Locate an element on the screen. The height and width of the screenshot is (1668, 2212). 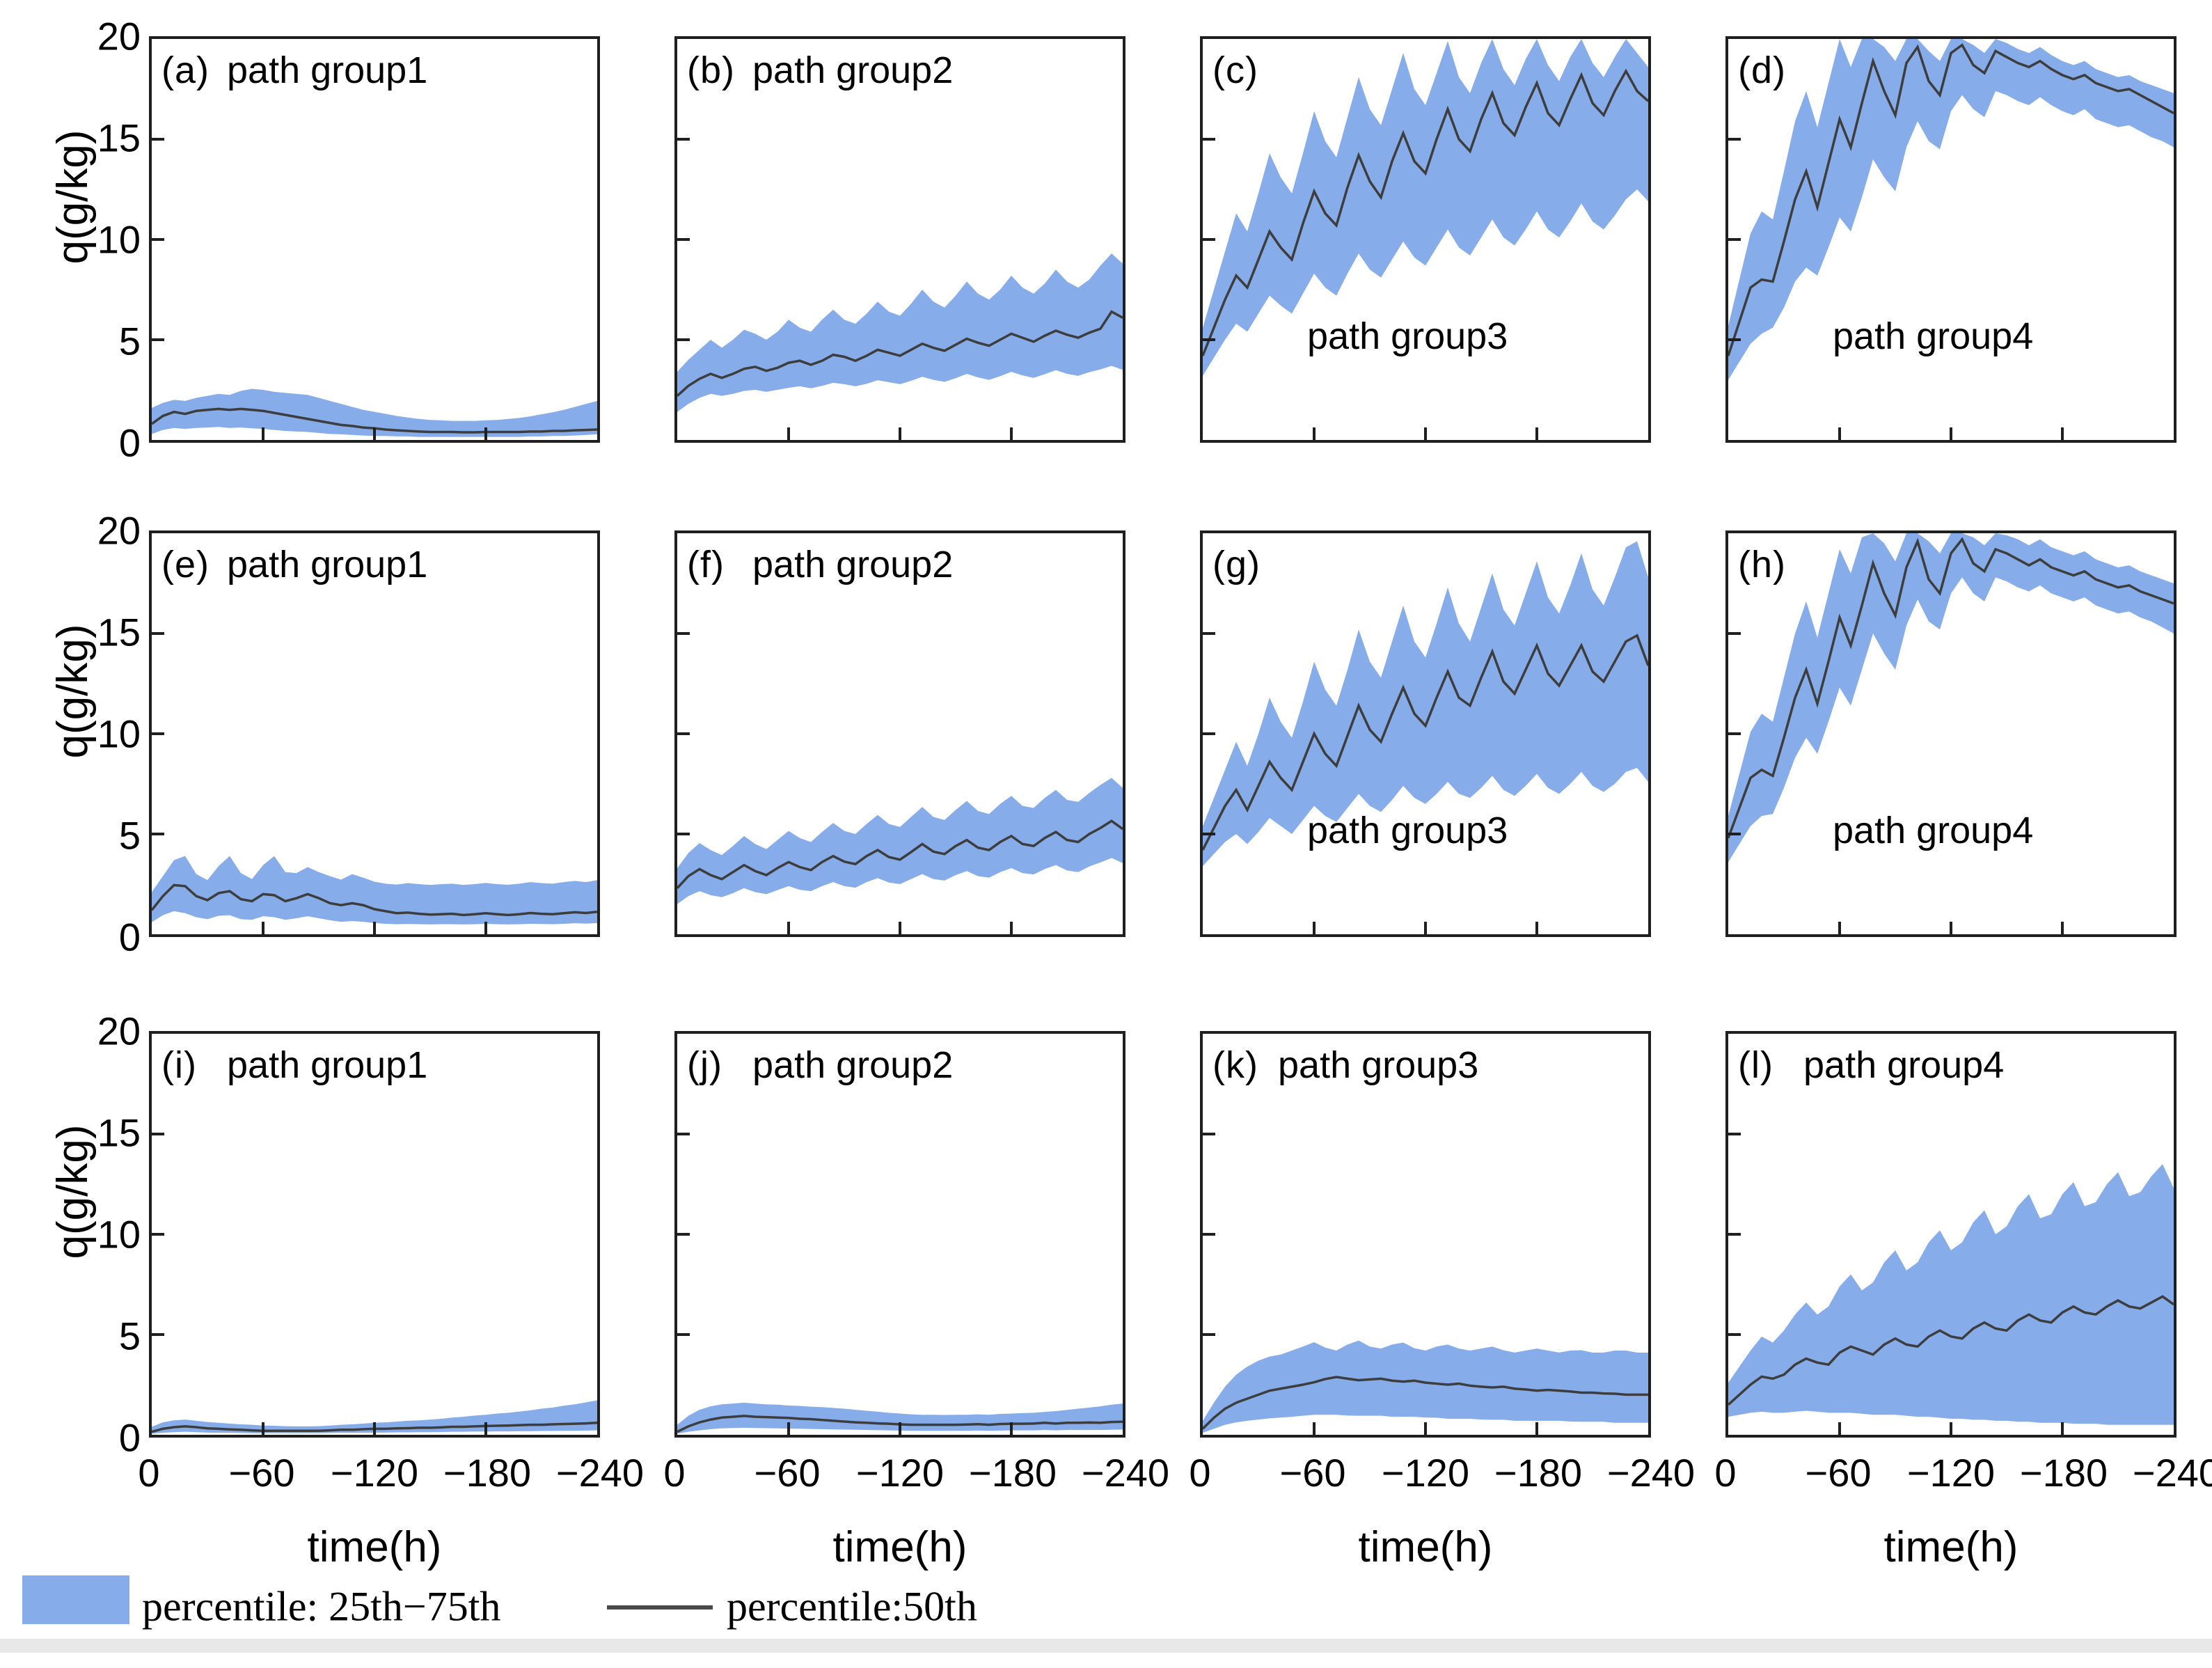
legend-band-label: percentile: 25th−75th is located at coordinates (321, 1606).